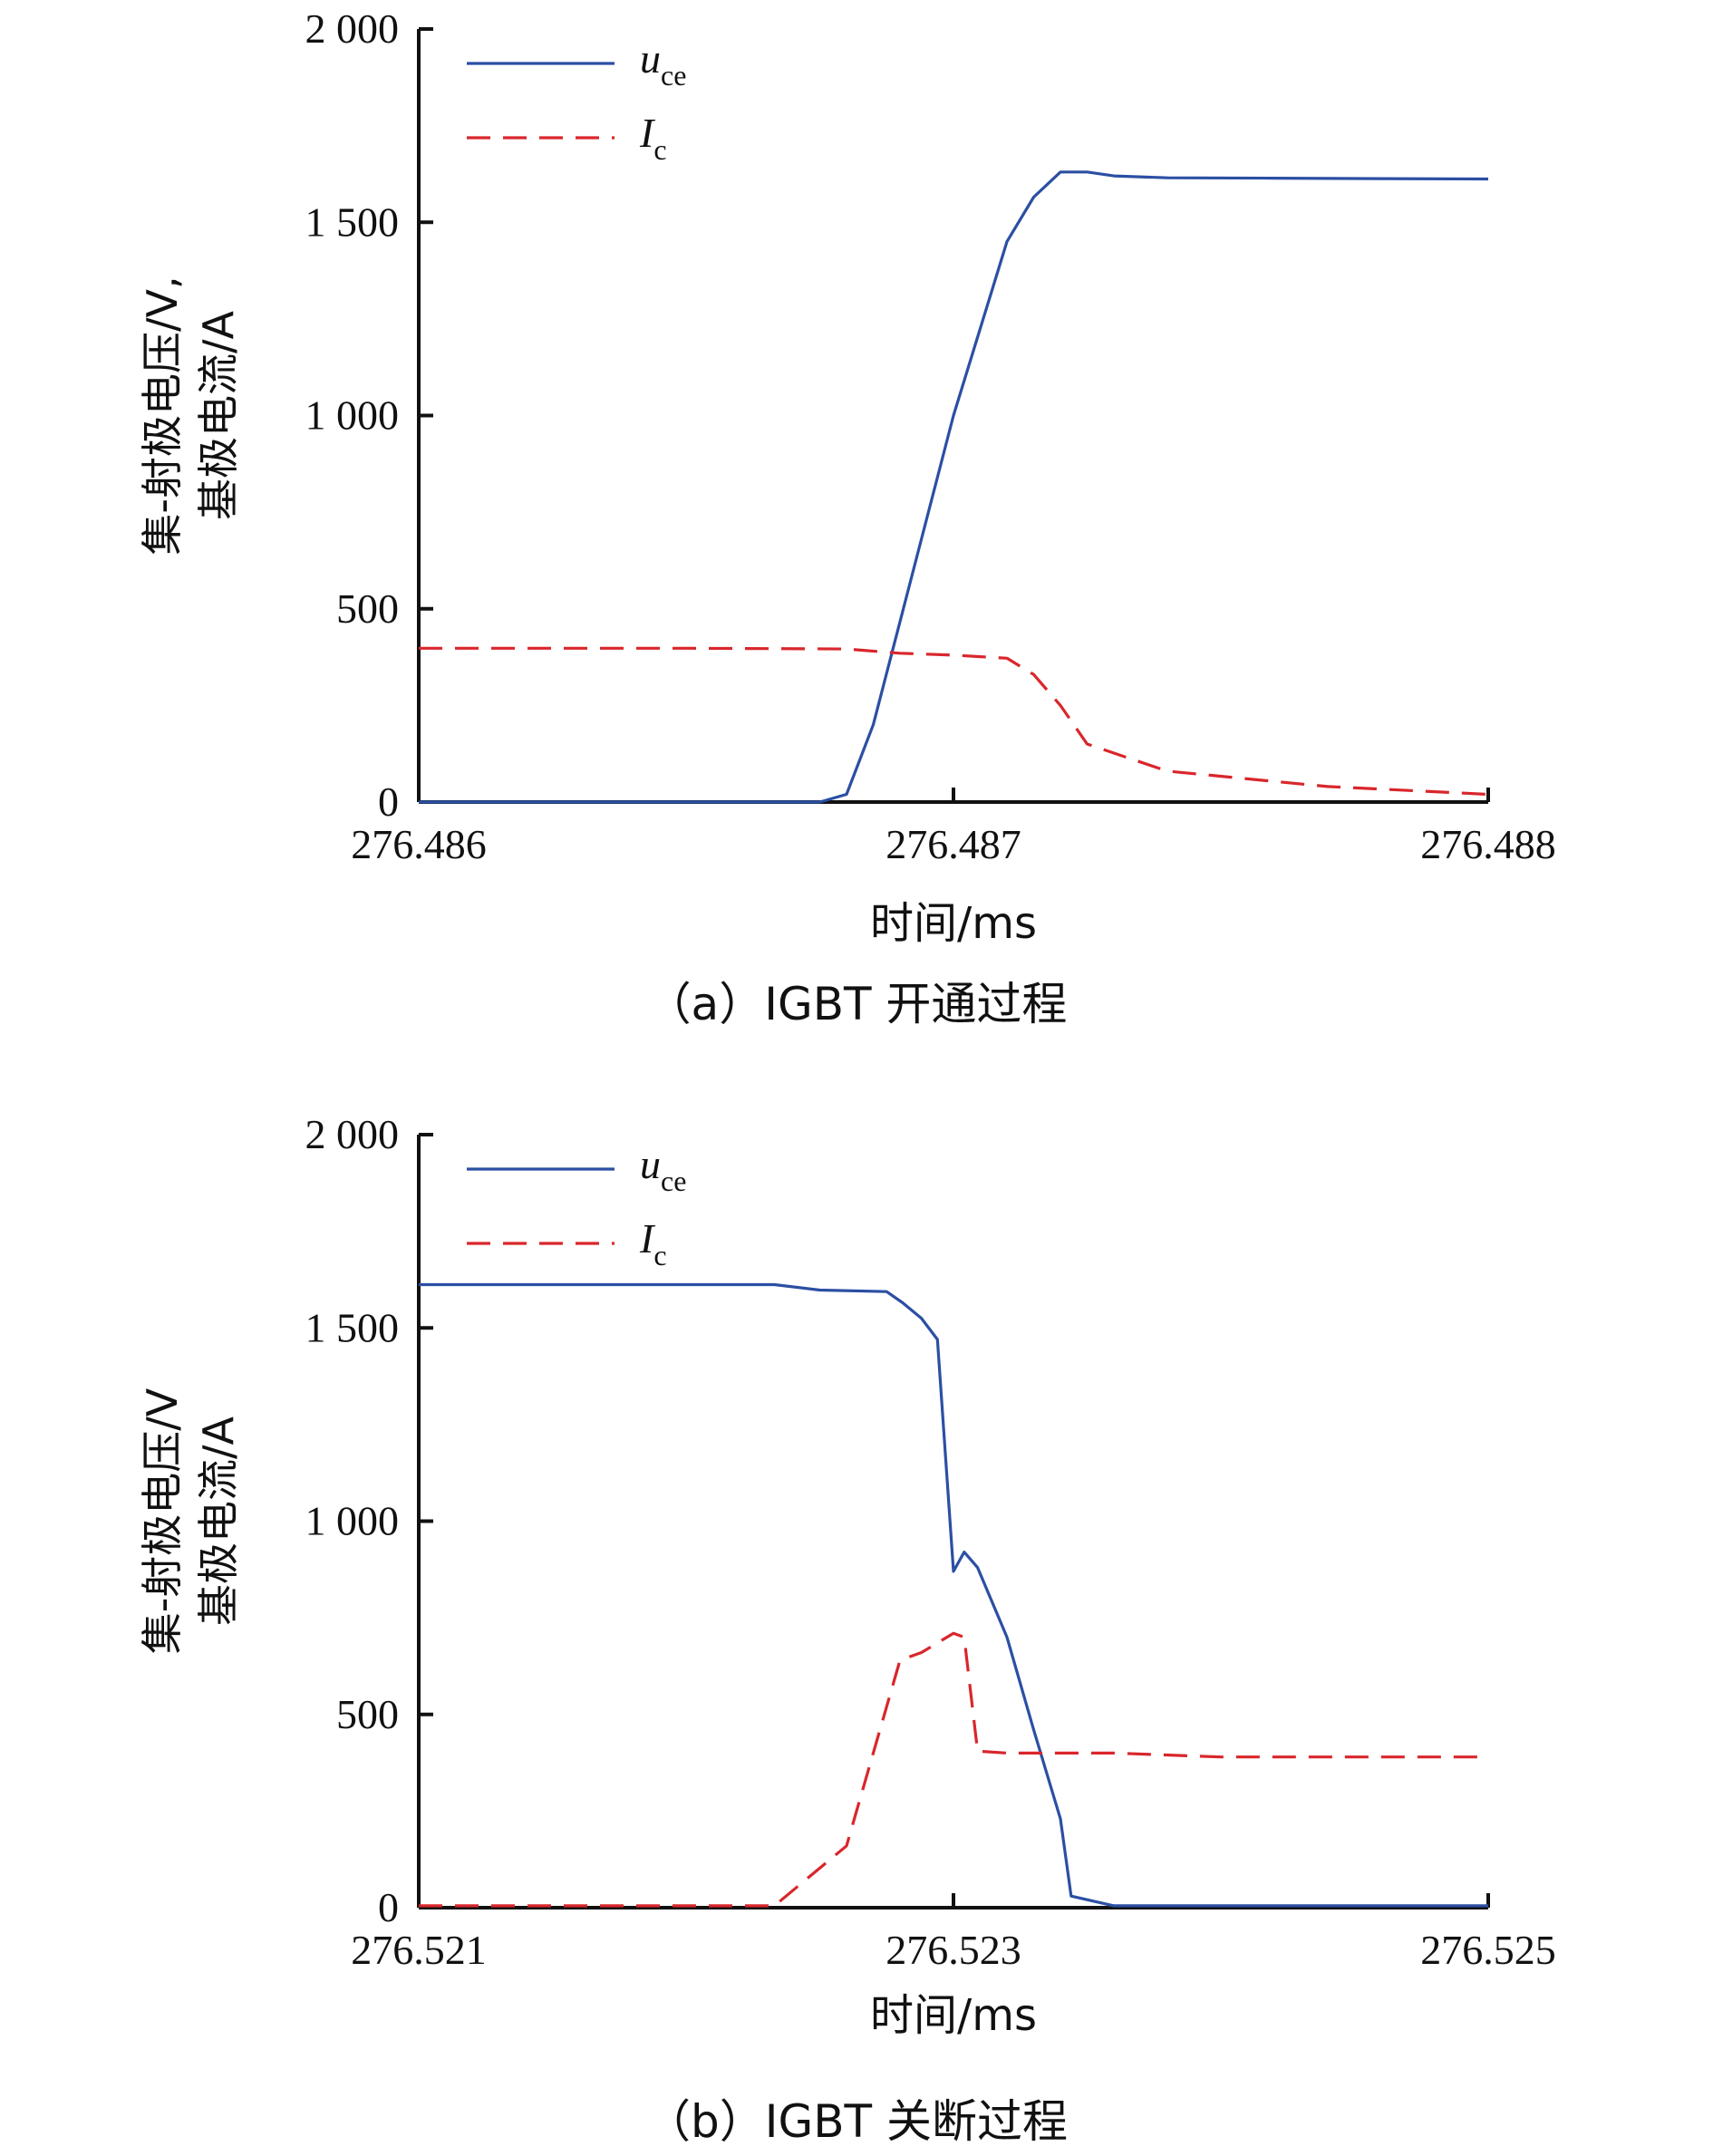  I want to click on x-tick-label: 276.486, so click(419, 844).